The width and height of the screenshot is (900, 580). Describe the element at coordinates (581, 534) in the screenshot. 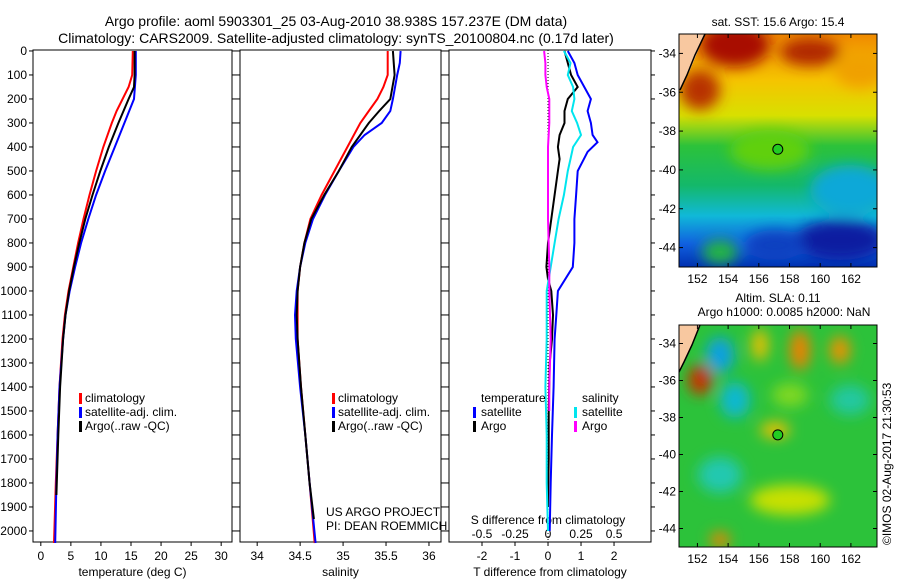

I see `x2-tick-label: 0.25` at that location.